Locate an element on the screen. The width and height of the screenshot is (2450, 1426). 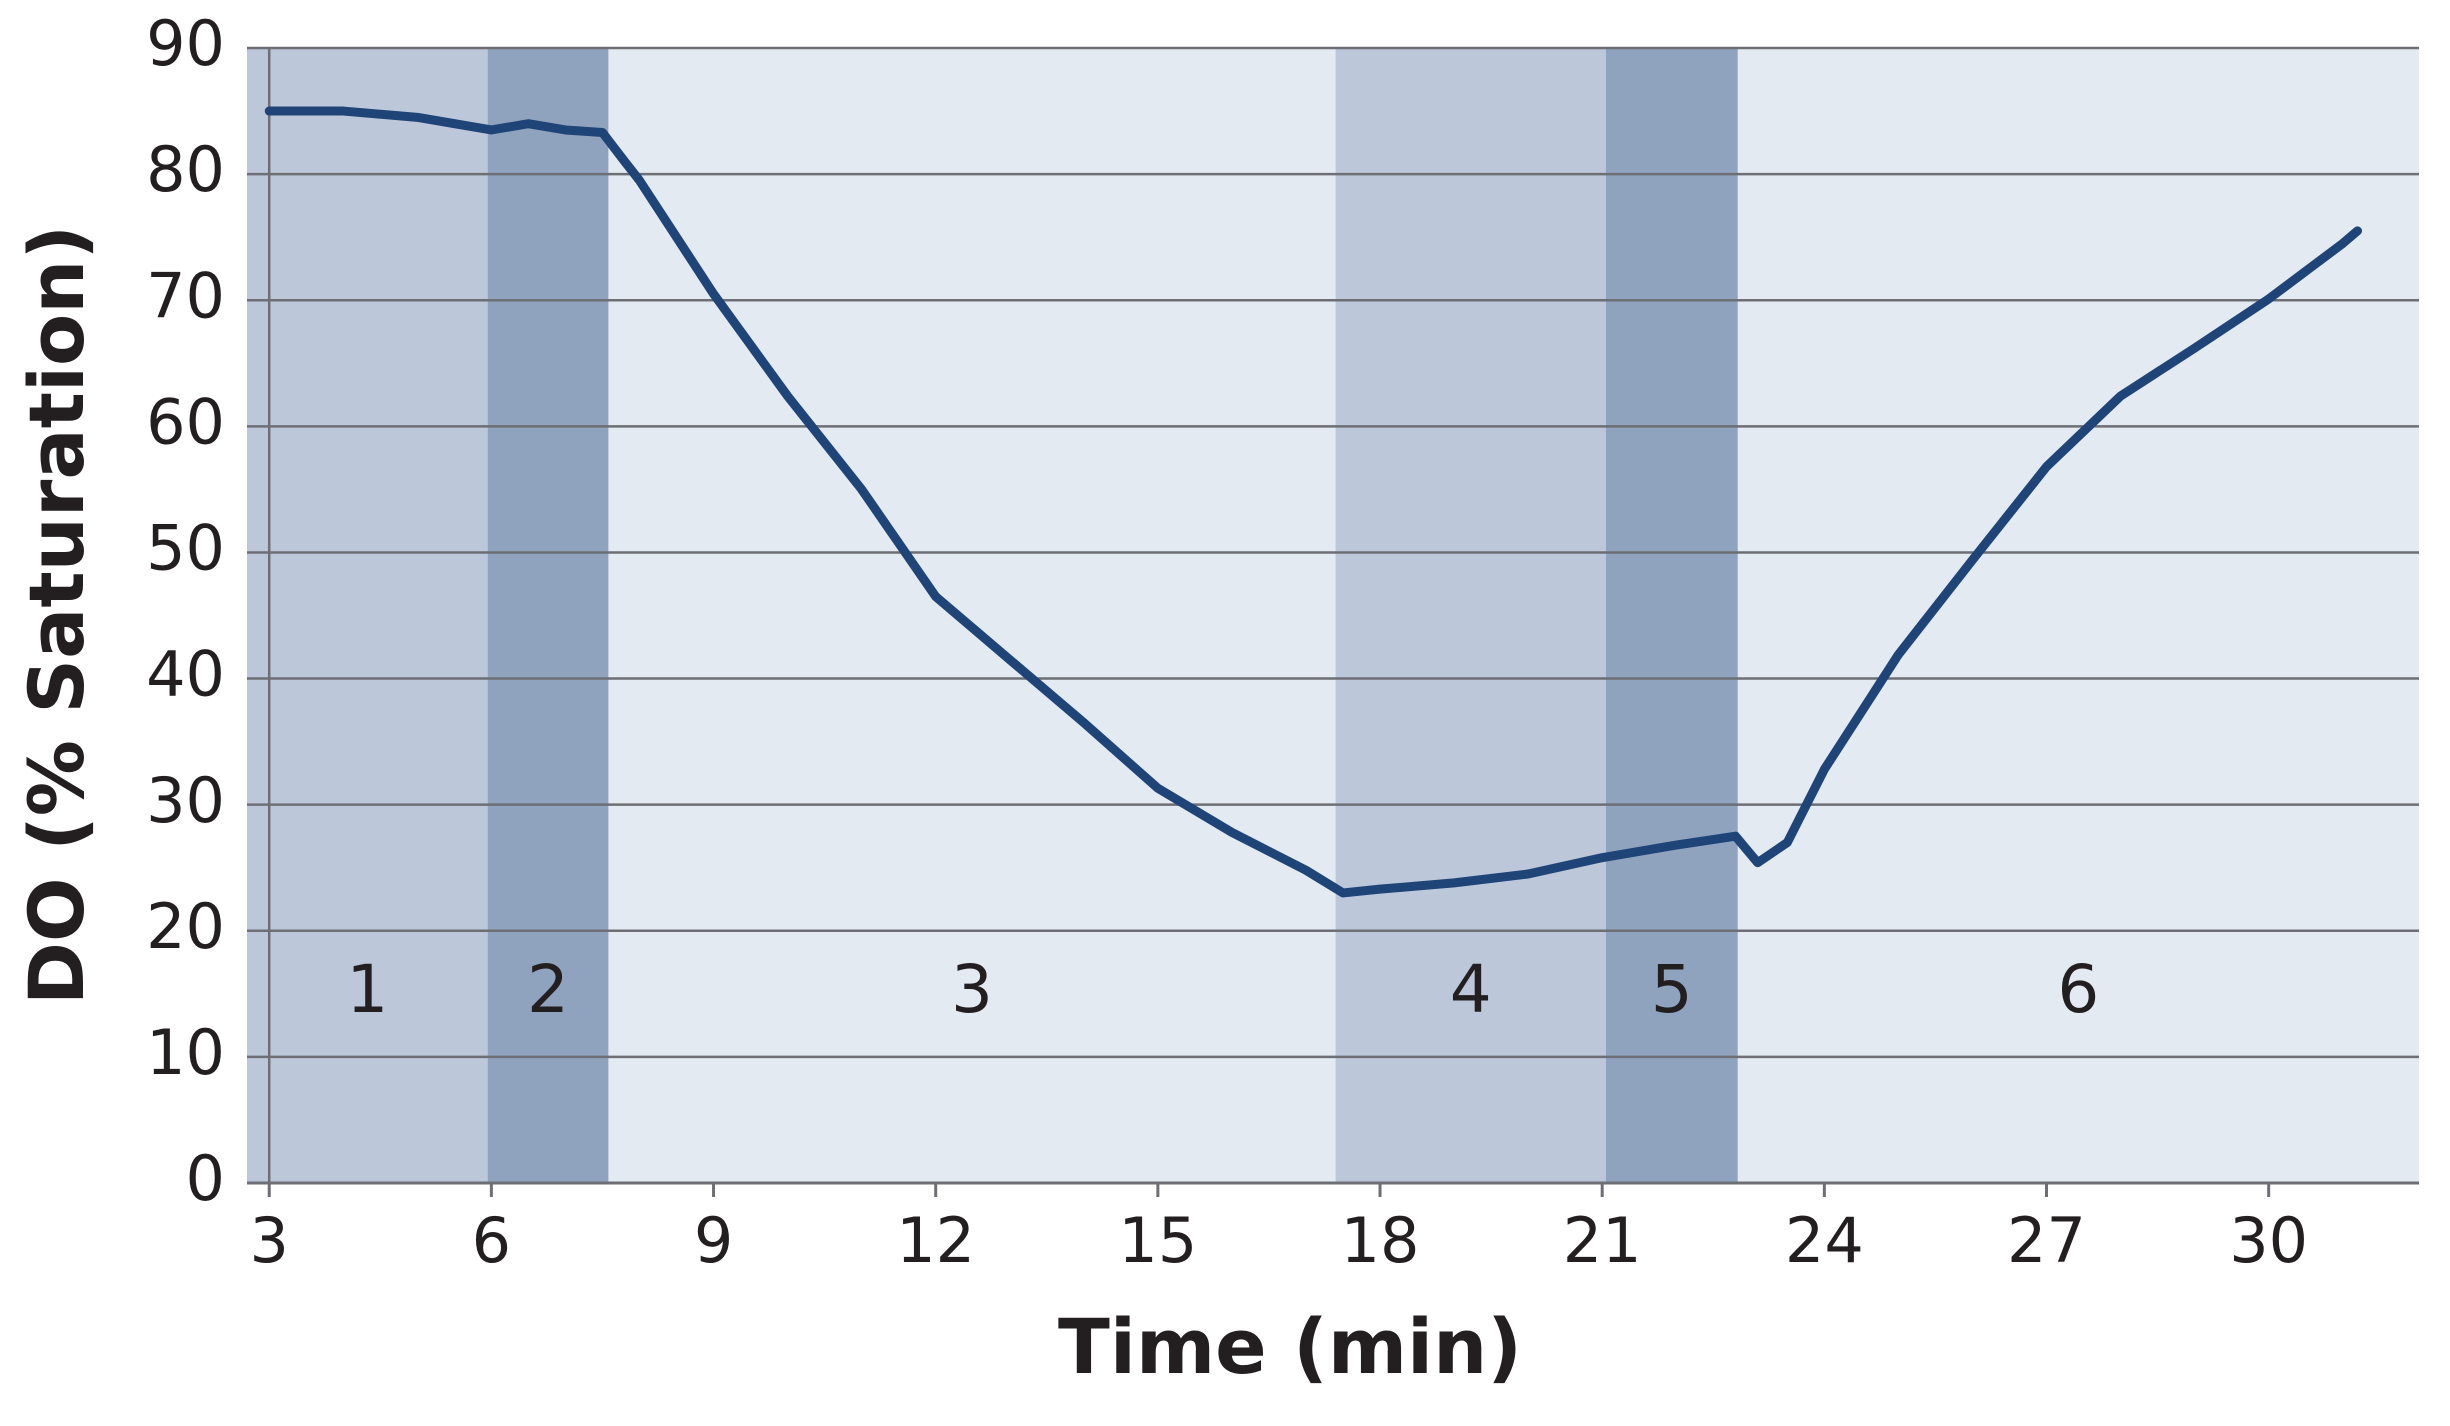
x-tick-label: 6 is located at coordinates (491, 1240).